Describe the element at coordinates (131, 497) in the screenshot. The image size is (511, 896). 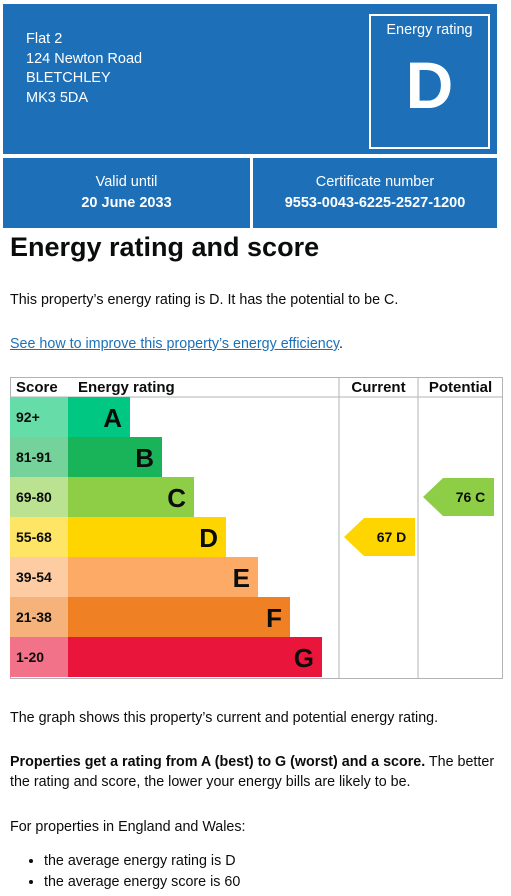
I see `band-bar-c` at that location.